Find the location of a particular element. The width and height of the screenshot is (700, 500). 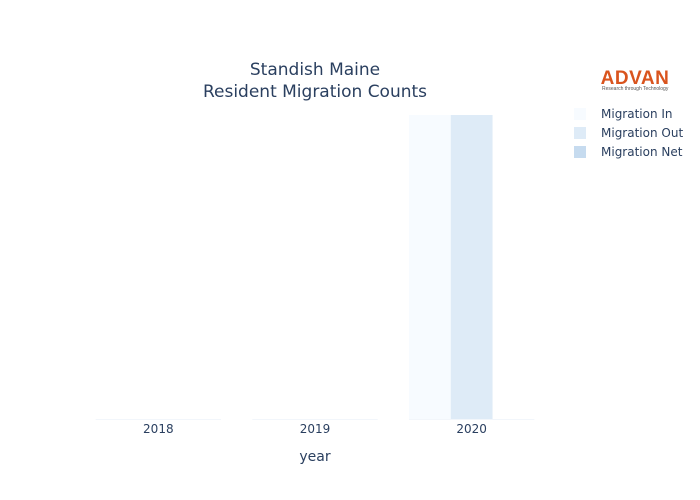

legend-label-migration-net: Migration Net is located at coordinates (642, 152).